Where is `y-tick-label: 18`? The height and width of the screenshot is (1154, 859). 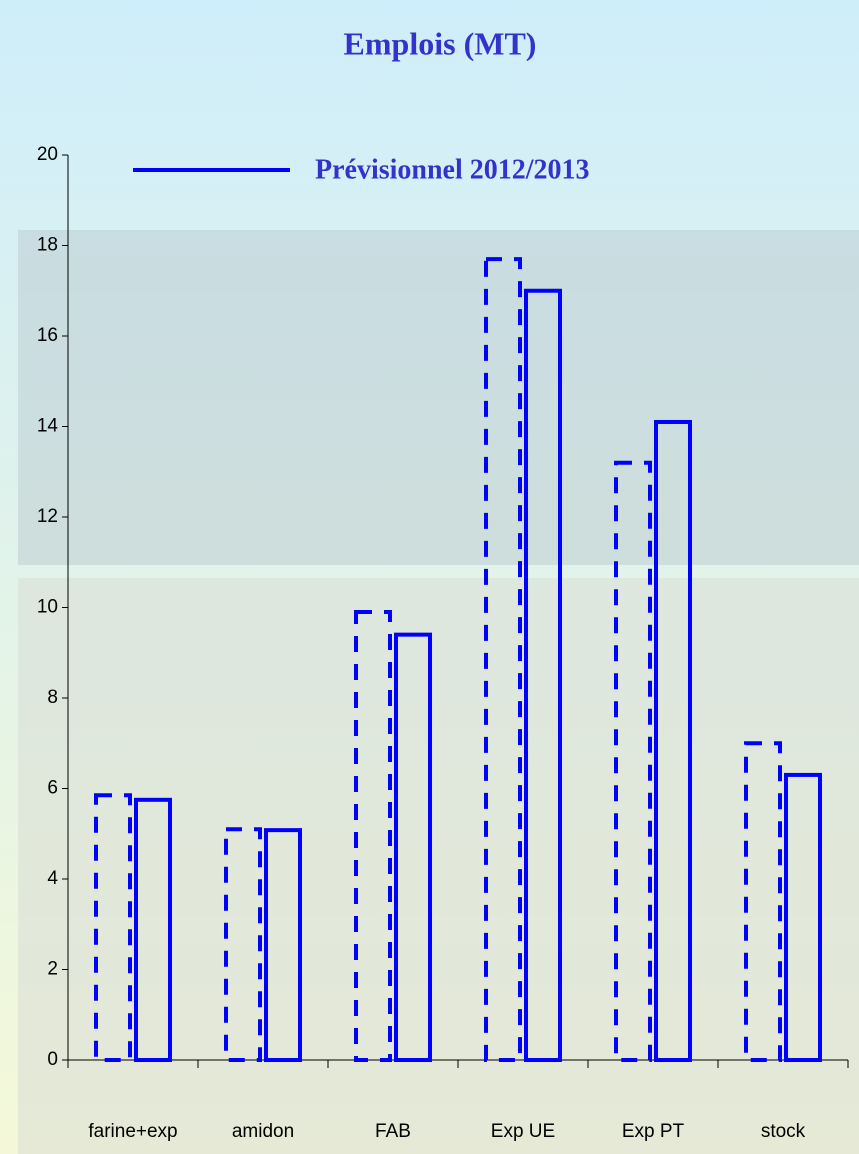
y-tick-label: 18 is located at coordinates (47, 245).